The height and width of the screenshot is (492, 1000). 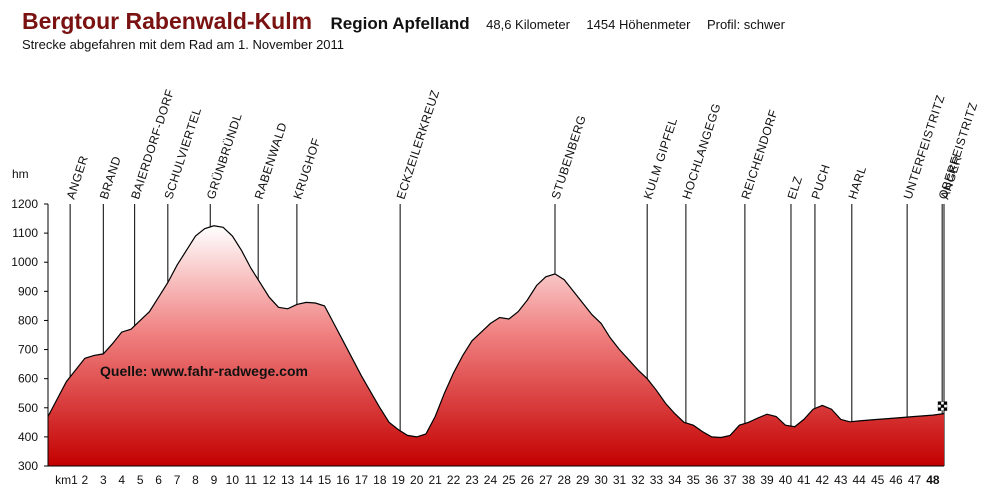 I want to click on y-tick-label: 800, so click(x=28, y=320).